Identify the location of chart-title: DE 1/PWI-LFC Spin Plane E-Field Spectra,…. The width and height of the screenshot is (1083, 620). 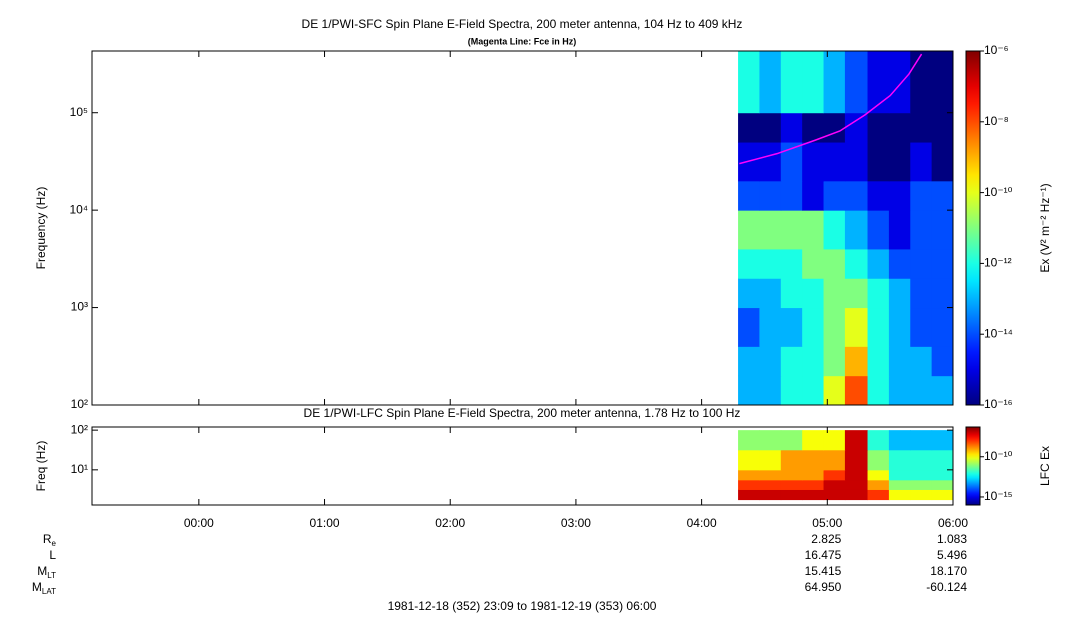
(522, 413).